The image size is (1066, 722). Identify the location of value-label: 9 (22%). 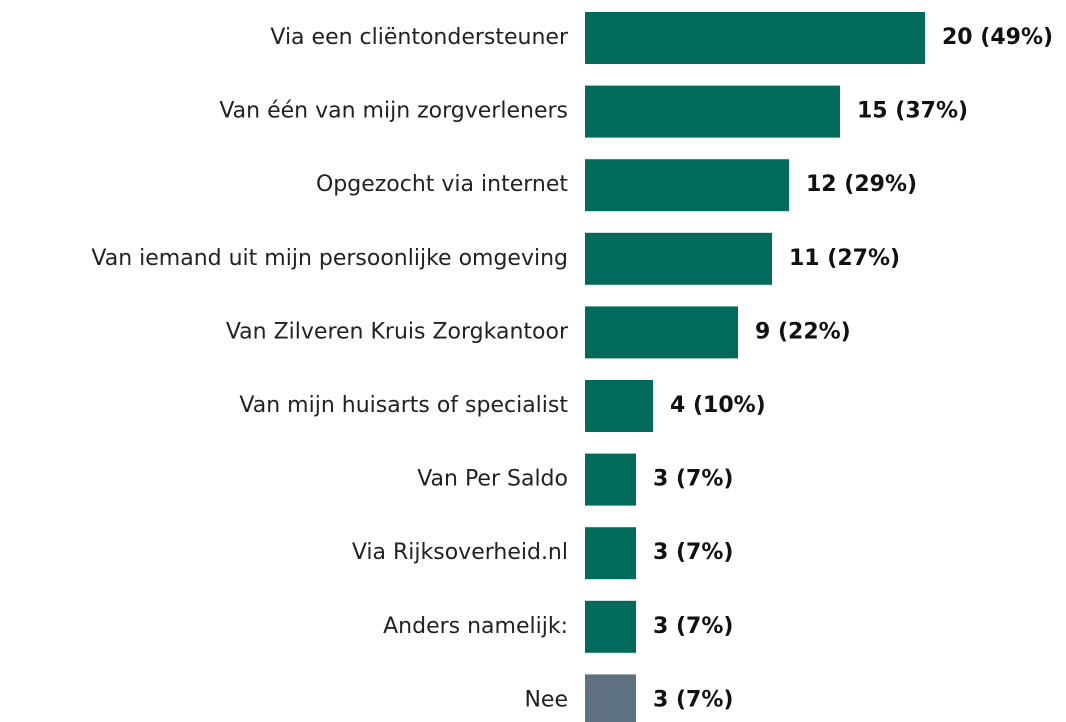
(803, 331).